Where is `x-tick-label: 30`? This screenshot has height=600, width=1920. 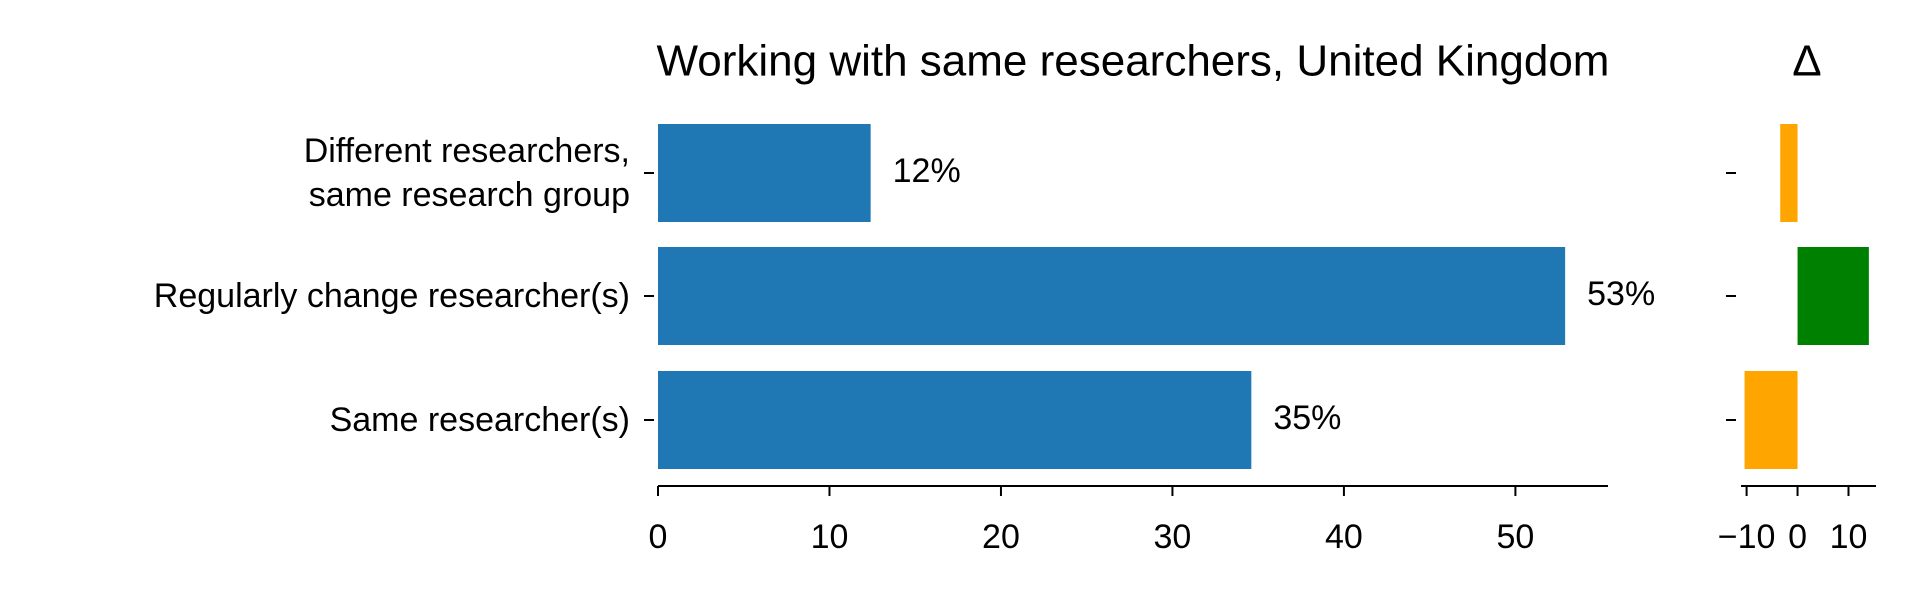 x-tick-label: 30 is located at coordinates (1173, 537).